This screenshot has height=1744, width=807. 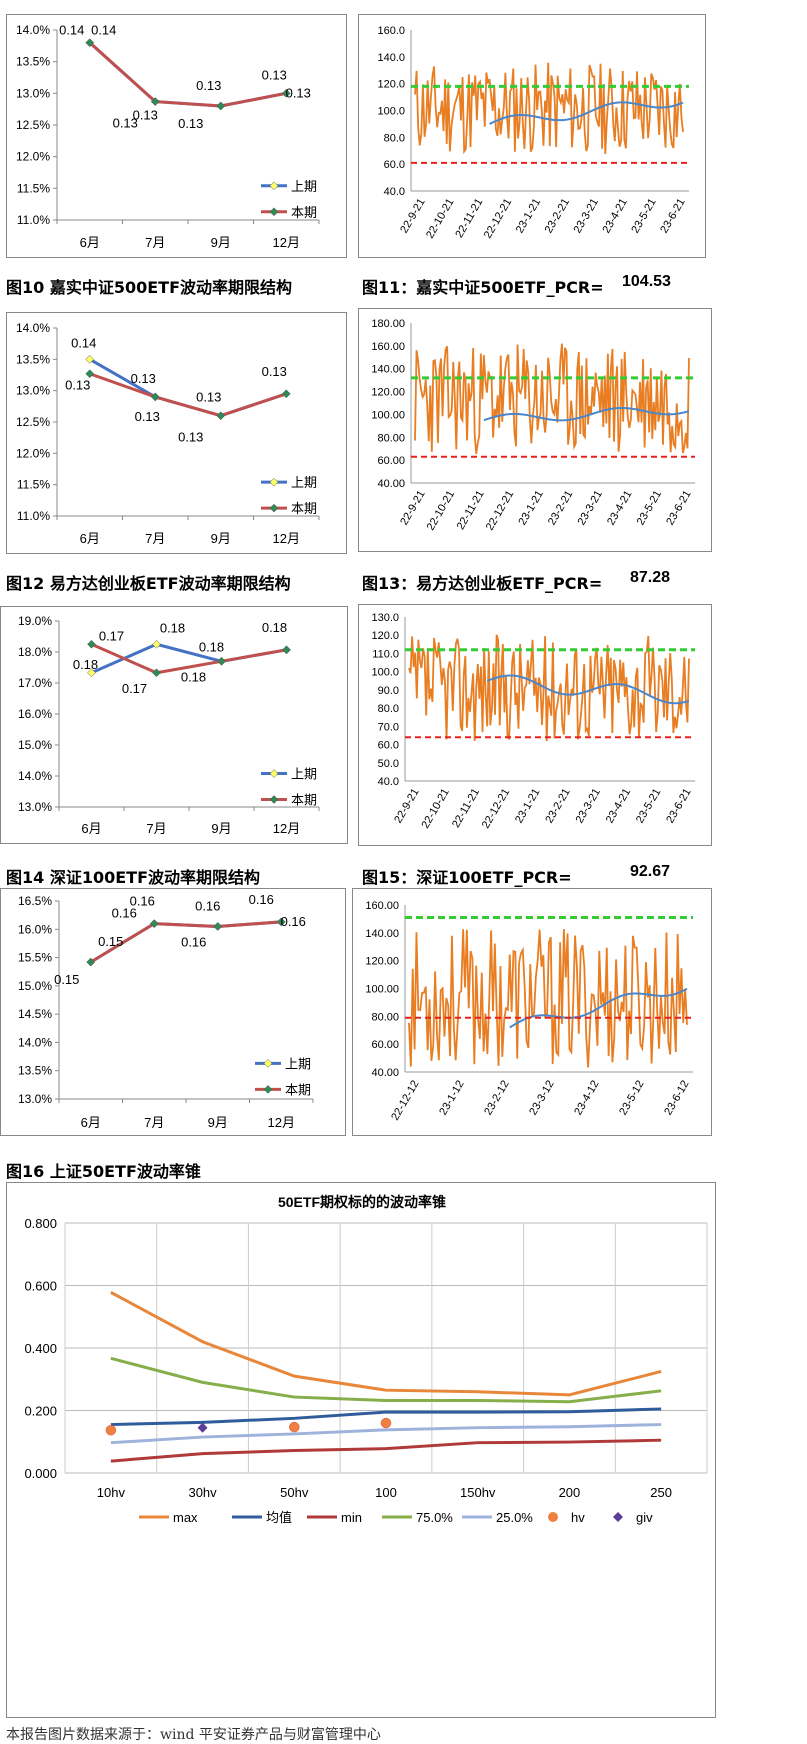 What do you see at coordinates (388, 691) in the screenshot?
I see `y-tick-label: 90.0` at bounding box center [388, 691].